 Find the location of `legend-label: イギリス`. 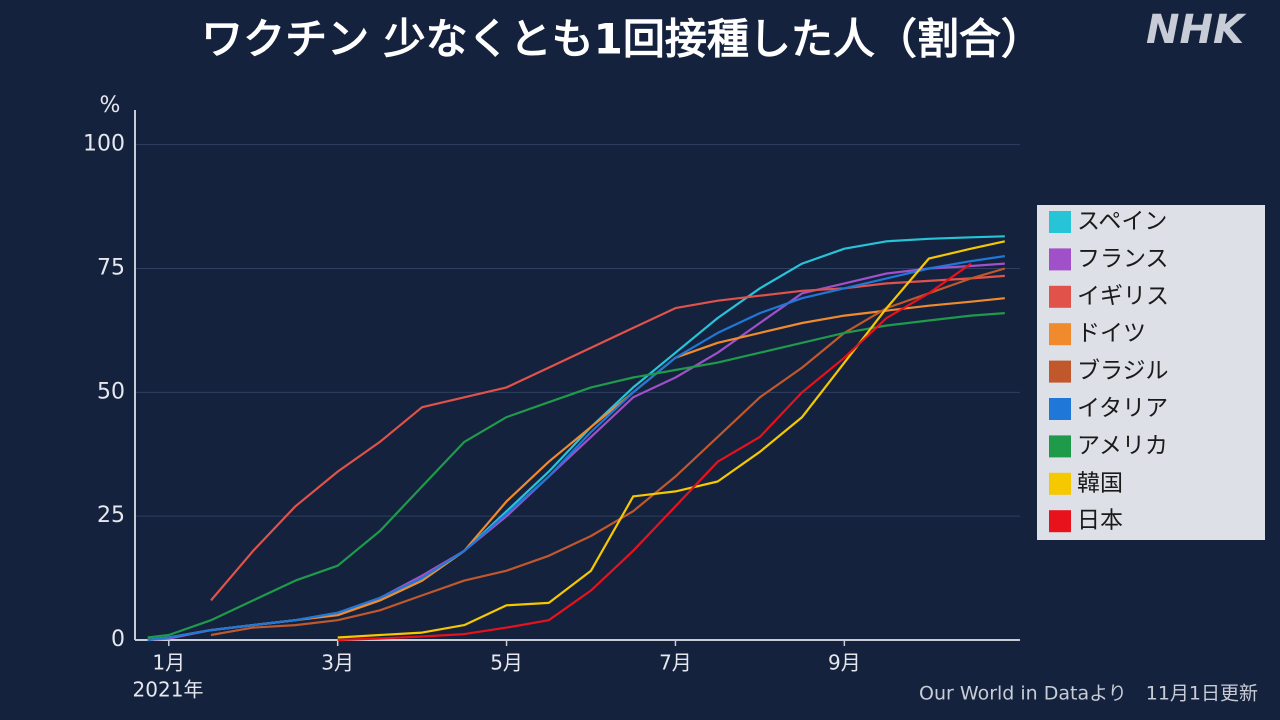

legend-label: イギリス is located at coordinates (1123, 296).